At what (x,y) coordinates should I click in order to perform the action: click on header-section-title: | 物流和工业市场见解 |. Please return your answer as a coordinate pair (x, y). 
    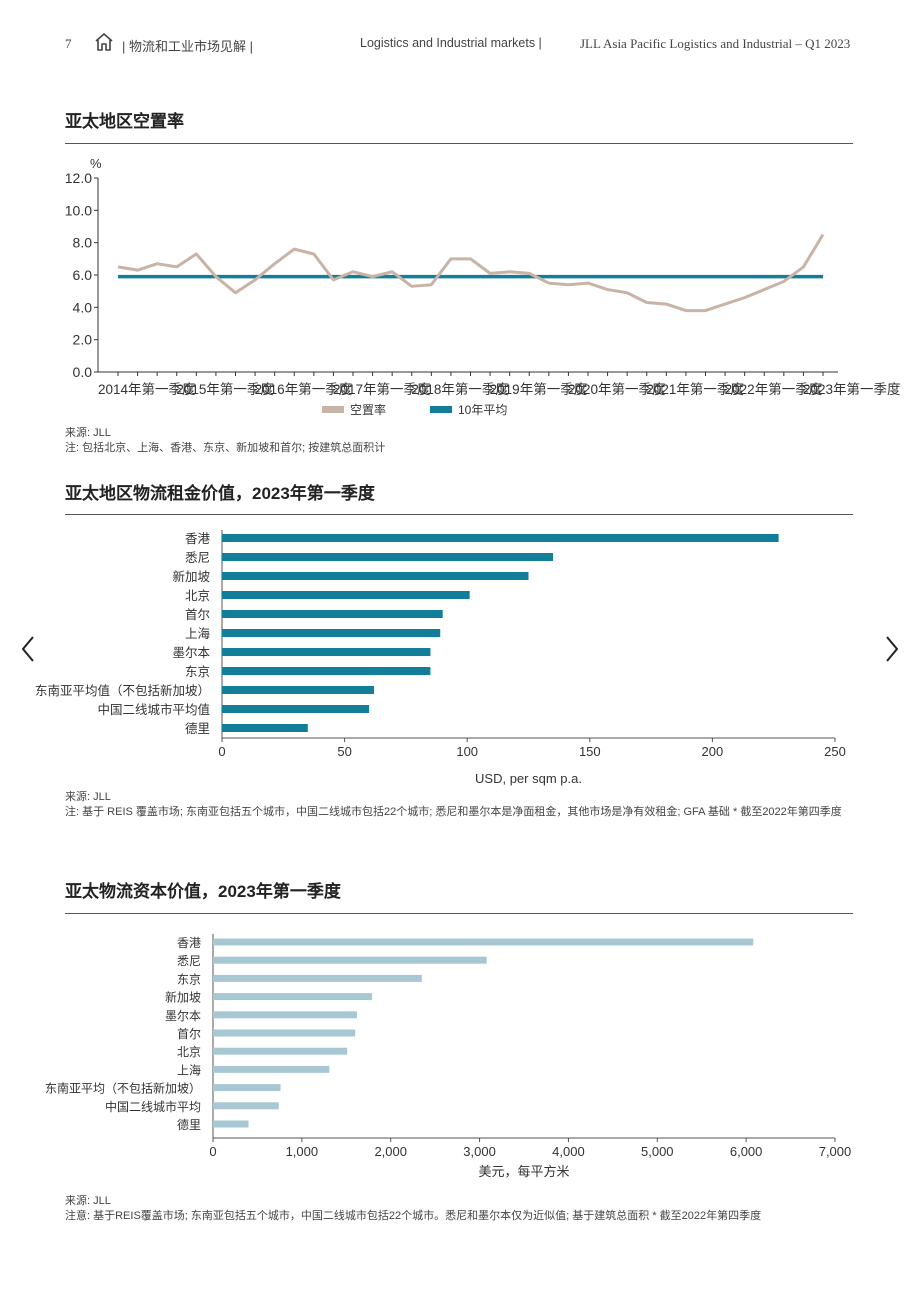
    Looking at the image, I should click on (187, 46).